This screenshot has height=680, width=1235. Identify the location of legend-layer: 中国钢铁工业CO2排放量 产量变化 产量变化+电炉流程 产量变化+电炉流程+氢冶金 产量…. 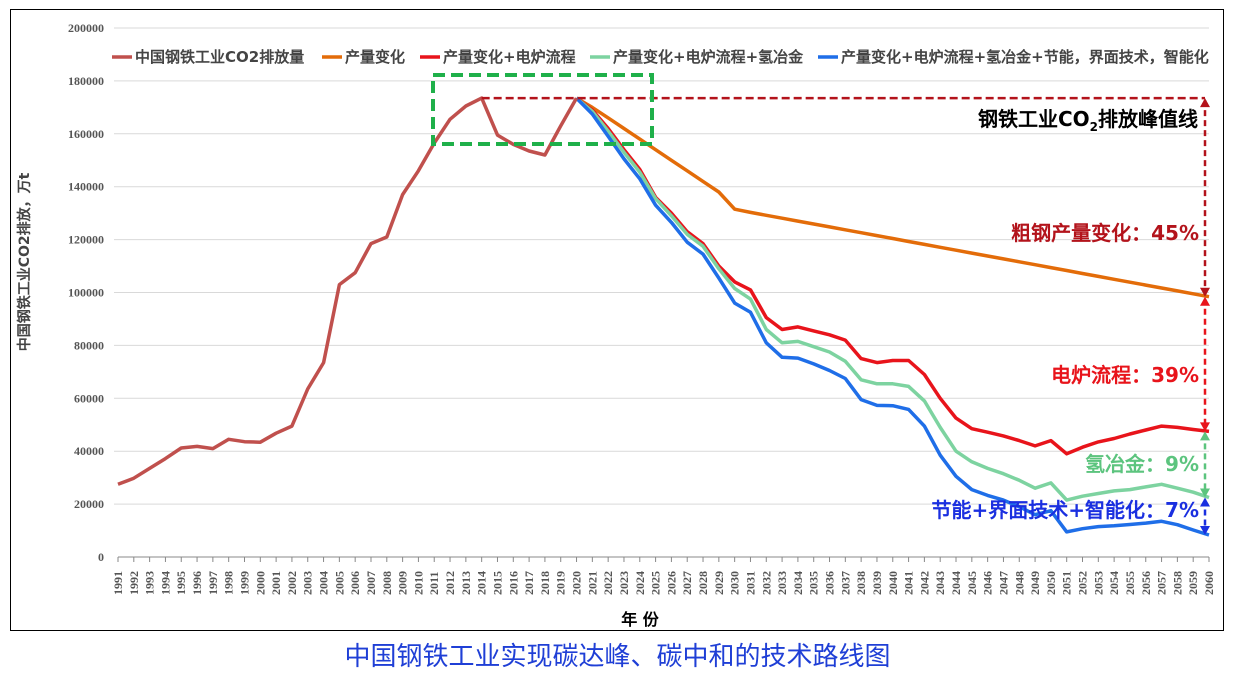
(660, 57).